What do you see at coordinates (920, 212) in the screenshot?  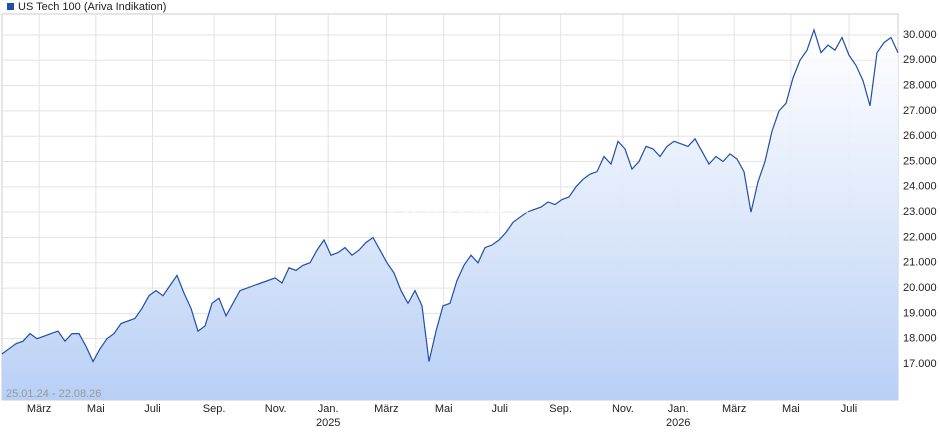 I see `y-tick-label: 23.000` at bounding box center [920, 212].